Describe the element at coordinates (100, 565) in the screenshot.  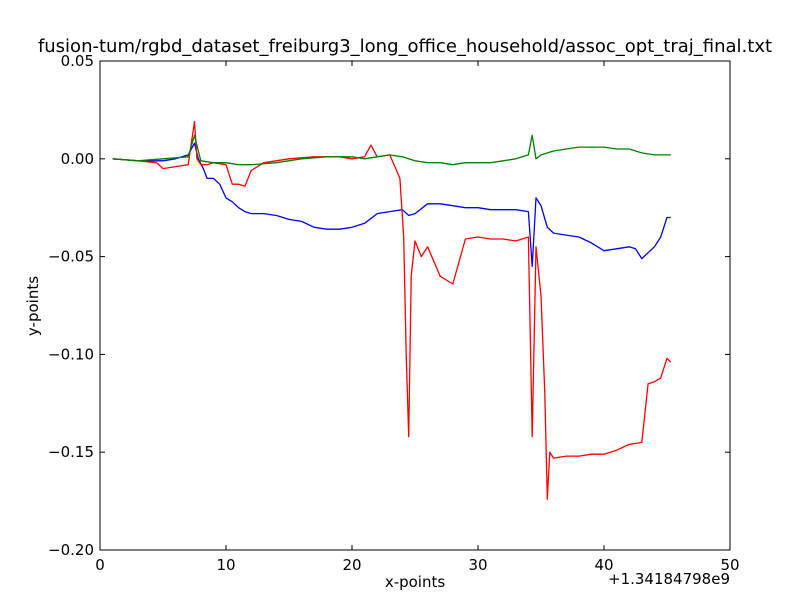
I see `x-tick-label: 0` at that location.